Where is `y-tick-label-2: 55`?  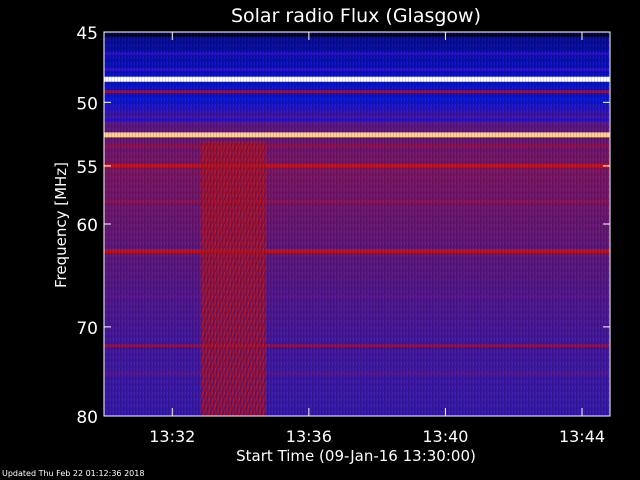 y-tick-label-2: 55 is located at coordinates (87, 168).